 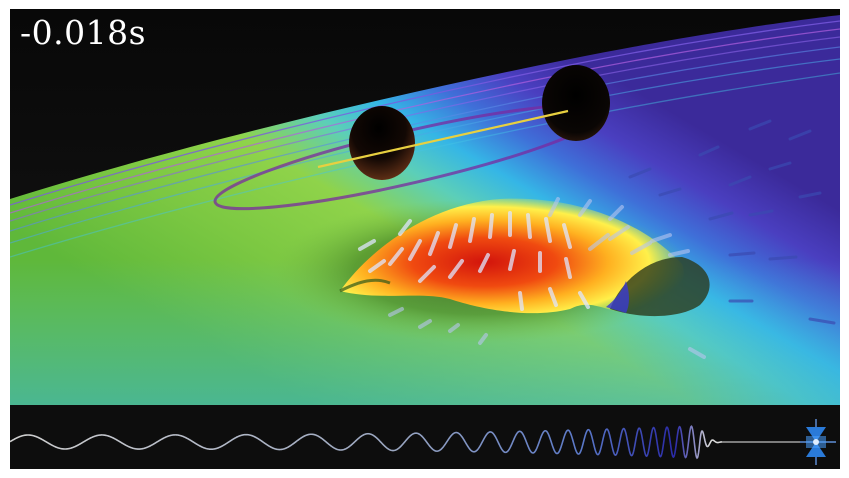 I want to click on time-readout: -0.018s, so click(x=83, y=32).